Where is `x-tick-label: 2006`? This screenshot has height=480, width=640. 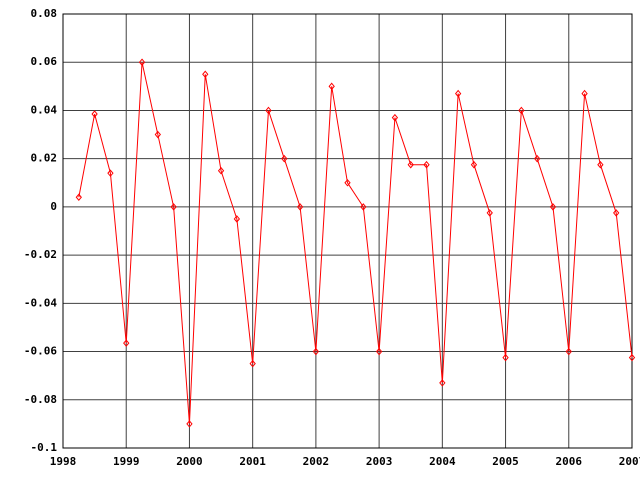 x-tick-label: 2006 is located at coordinates (569, 461).